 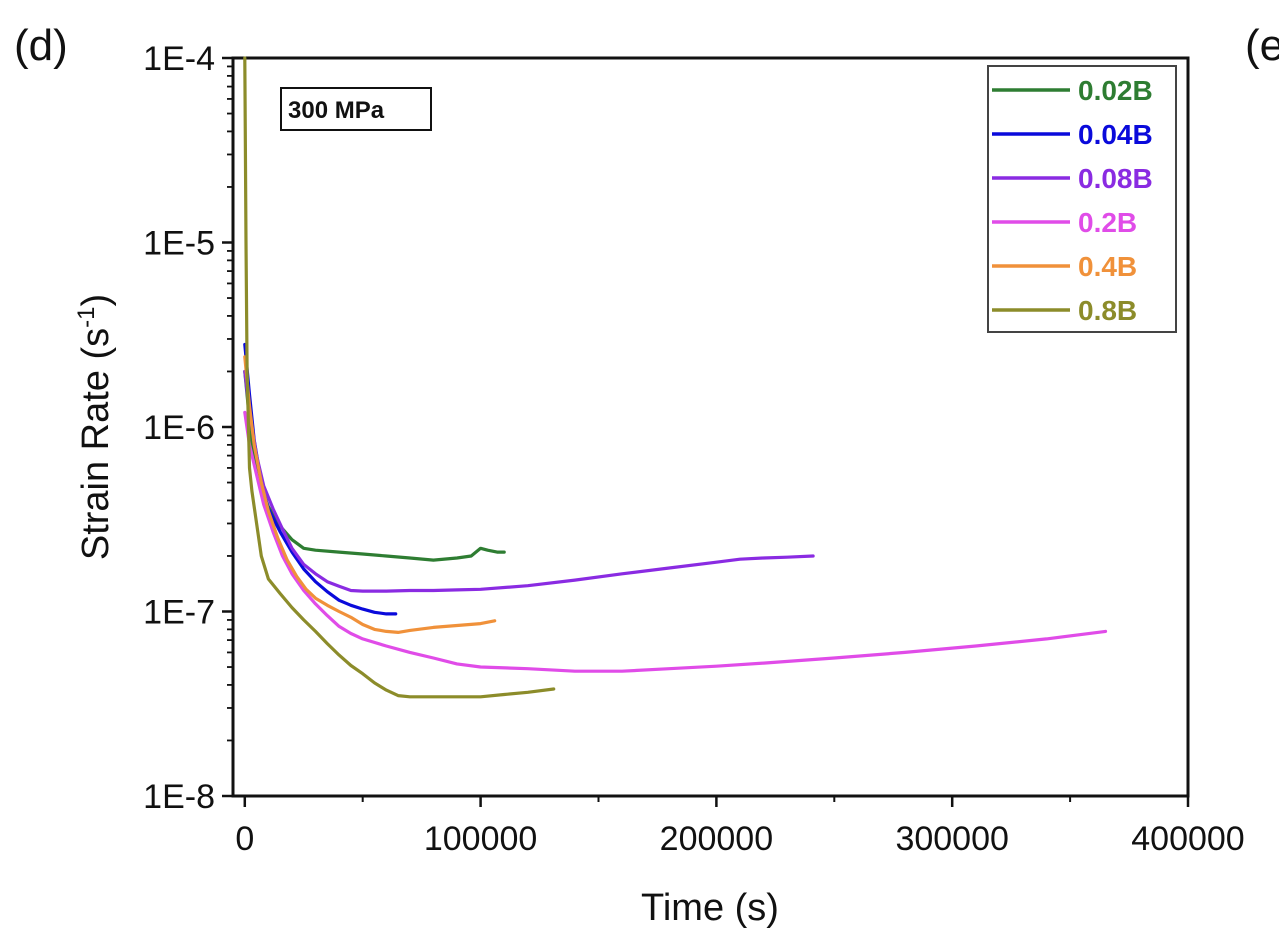 What do you see at coordinates (529, 481) in the screenshot?
I see `series-line-0.08B` at bounding box center [529, 481].